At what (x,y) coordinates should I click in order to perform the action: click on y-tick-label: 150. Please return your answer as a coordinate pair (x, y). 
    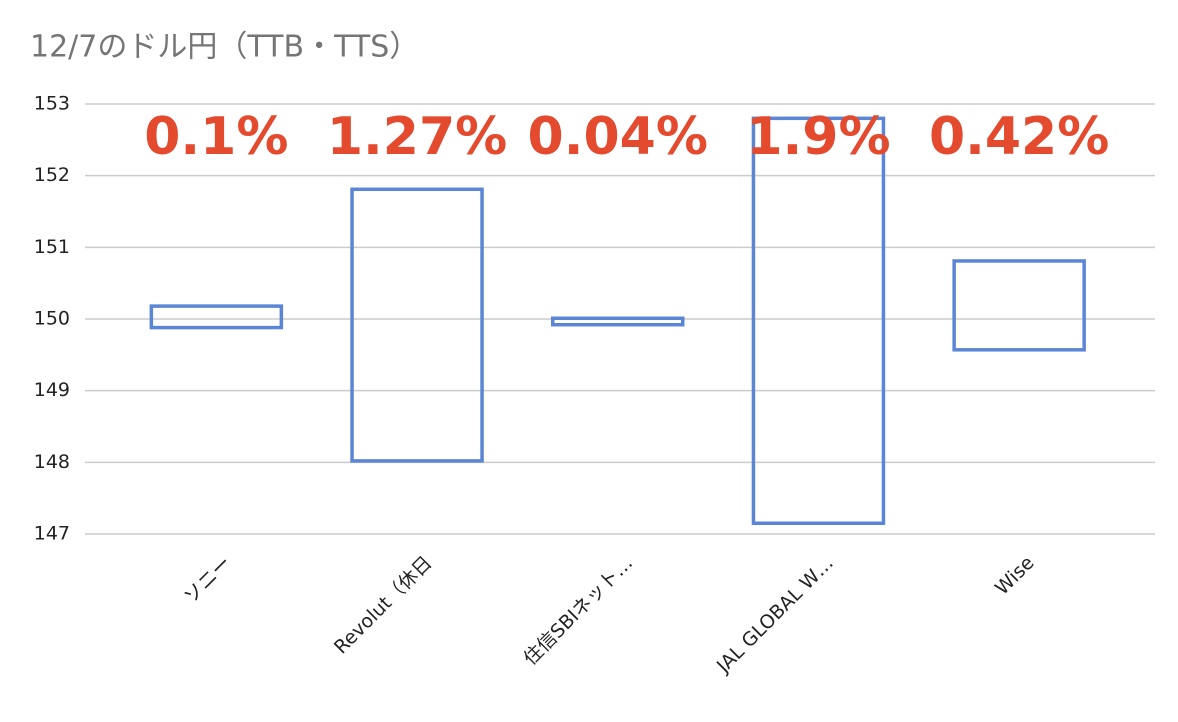
    Looking at the image, I should click on (52, 319).